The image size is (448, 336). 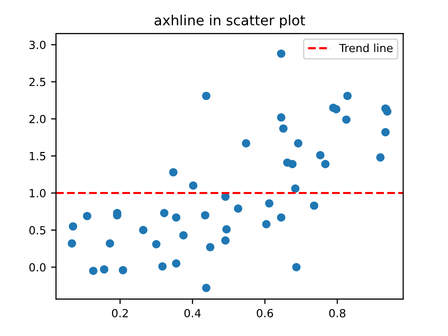 What do you see at coordinates (366, 48) in the screenshot?
I see `legend-label: Trend line` at bounding box center [366, 48].